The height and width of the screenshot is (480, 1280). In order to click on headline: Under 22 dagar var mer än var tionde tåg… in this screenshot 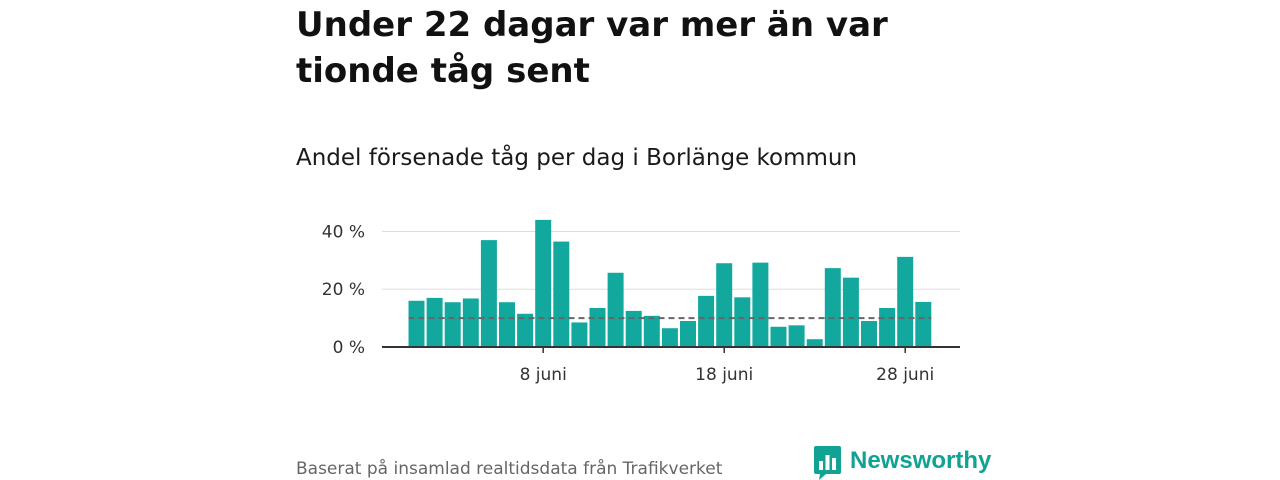, I will do `click(592, 48)`.